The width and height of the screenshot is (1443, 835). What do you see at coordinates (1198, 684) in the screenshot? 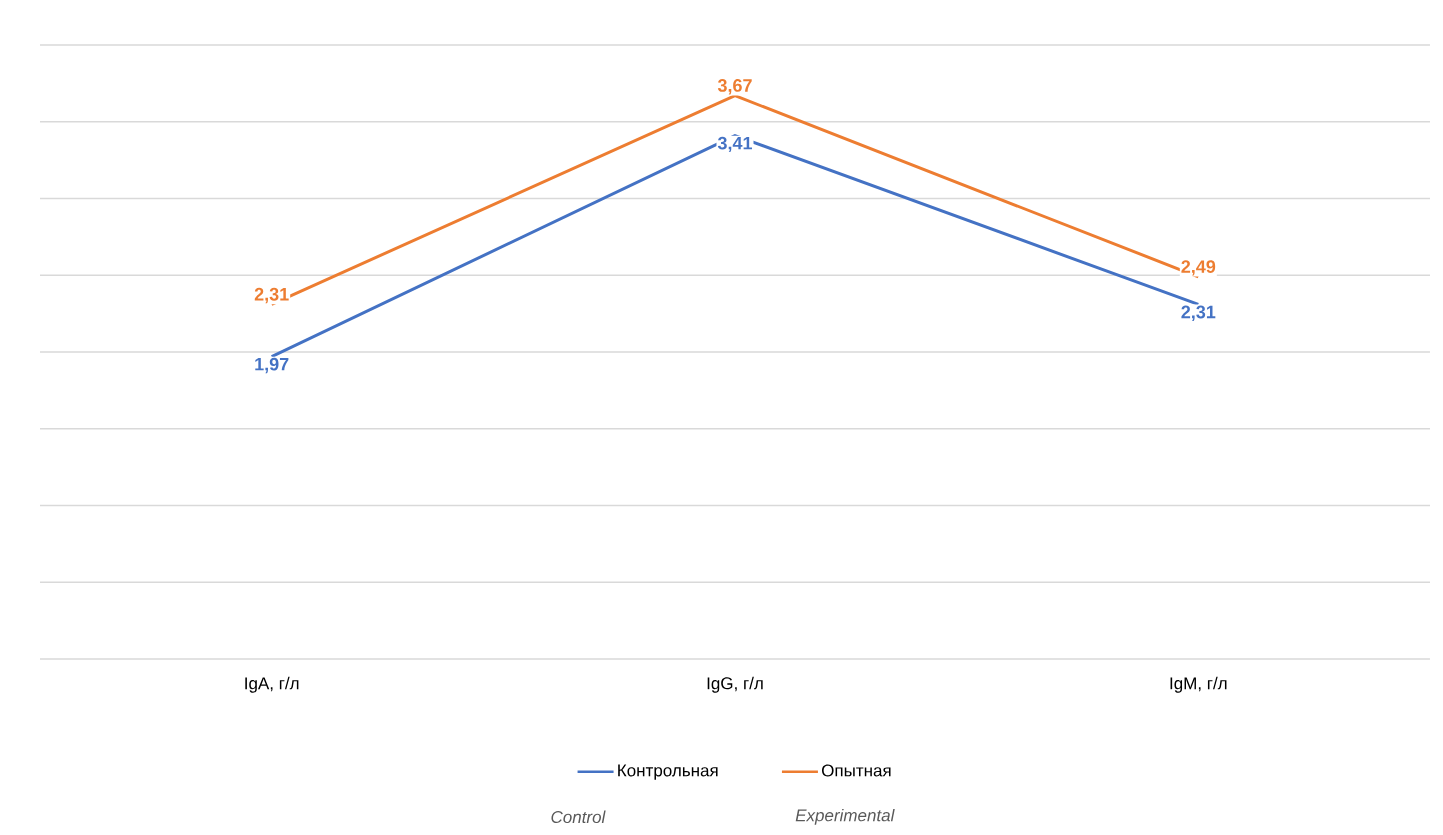
I see `x-tick-label: IgM, г/л` at bounding box center [1198, 684].